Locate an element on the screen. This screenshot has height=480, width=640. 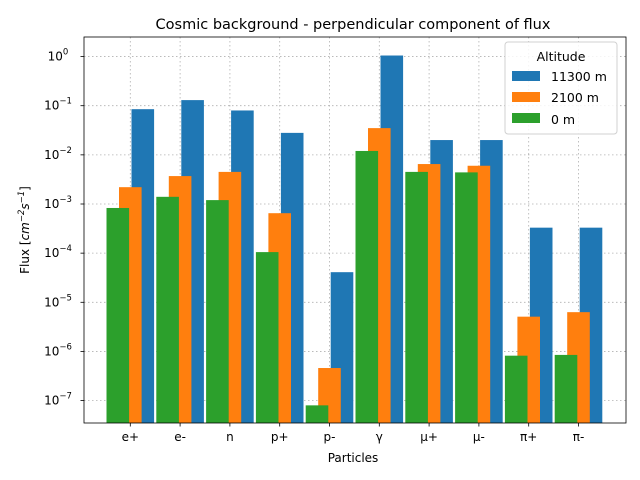
legend-box is located at coordinates (561, 88).